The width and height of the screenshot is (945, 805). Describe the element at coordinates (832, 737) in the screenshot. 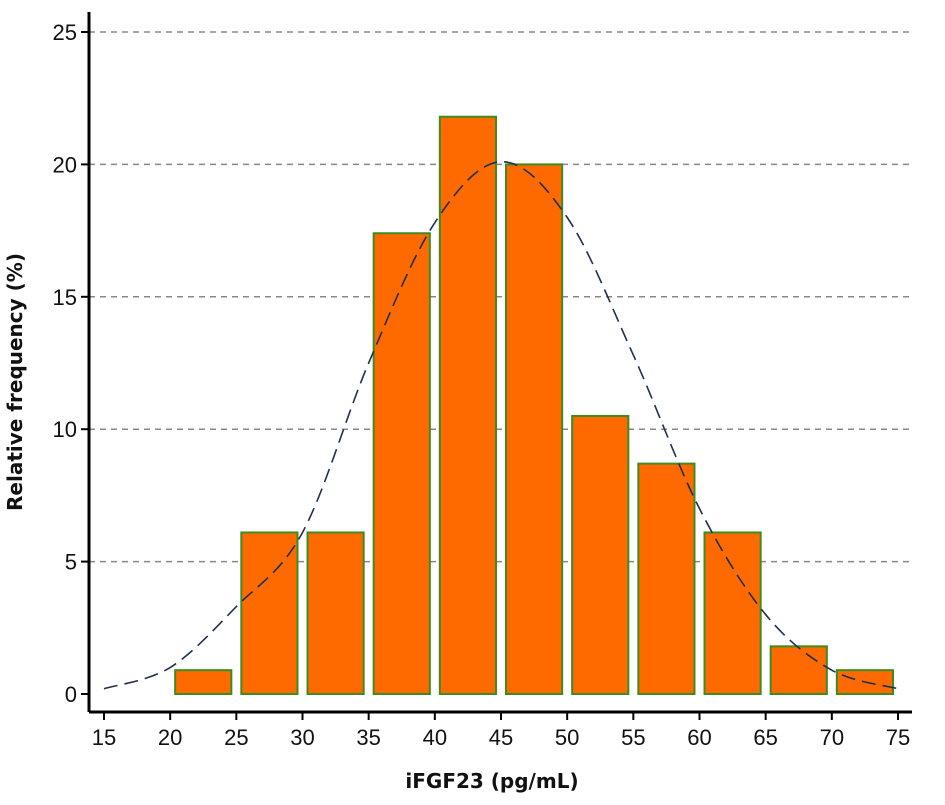

I see `x-tick-label-70: 70` at that location.